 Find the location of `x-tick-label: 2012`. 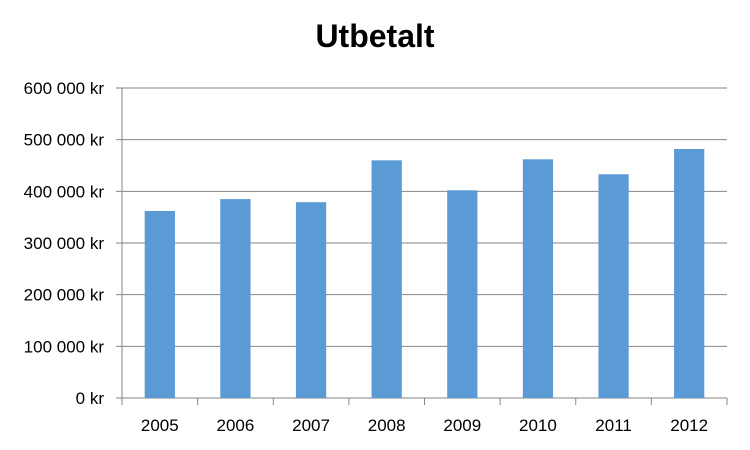

x-tick-label: 2012 is located at coordinates (689, 425).